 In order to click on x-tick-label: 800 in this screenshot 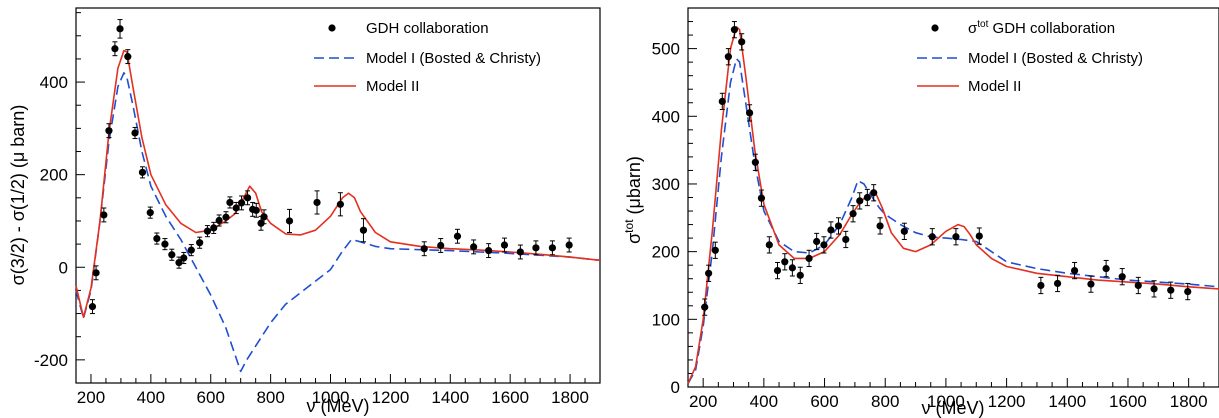, I will do `click(270, 397)`.